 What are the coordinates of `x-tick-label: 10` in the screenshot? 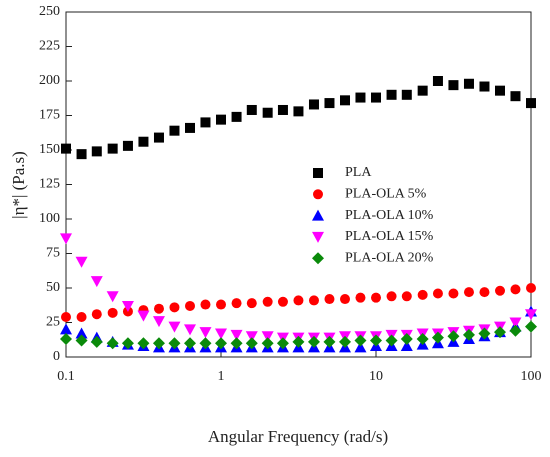 It's located at (376, 376).